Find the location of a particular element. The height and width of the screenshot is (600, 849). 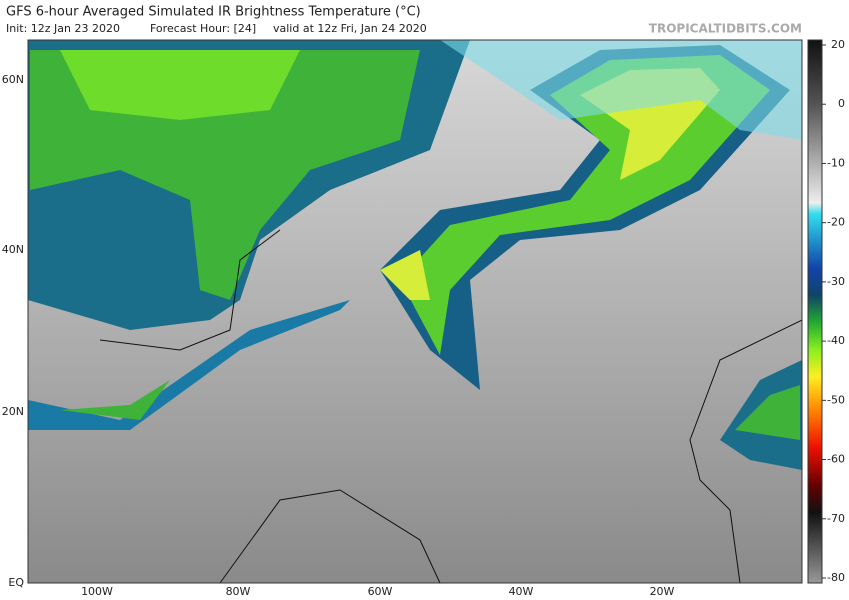

colorbar-label: -80 is located at coordinates (836, 577).